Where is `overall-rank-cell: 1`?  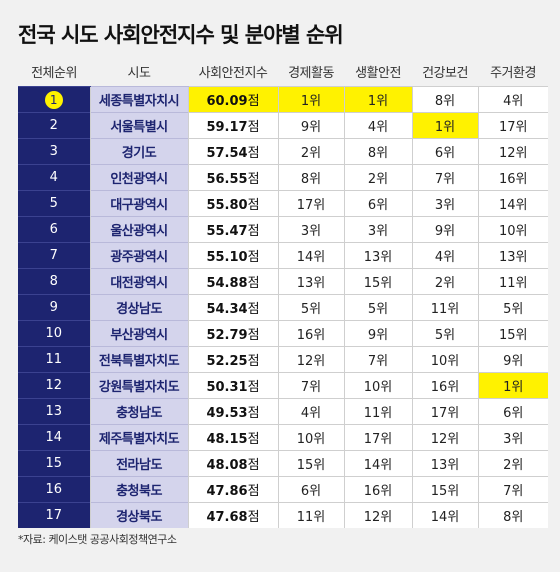
overall-rank-cell: 1 is located at coordinates (54, 99).